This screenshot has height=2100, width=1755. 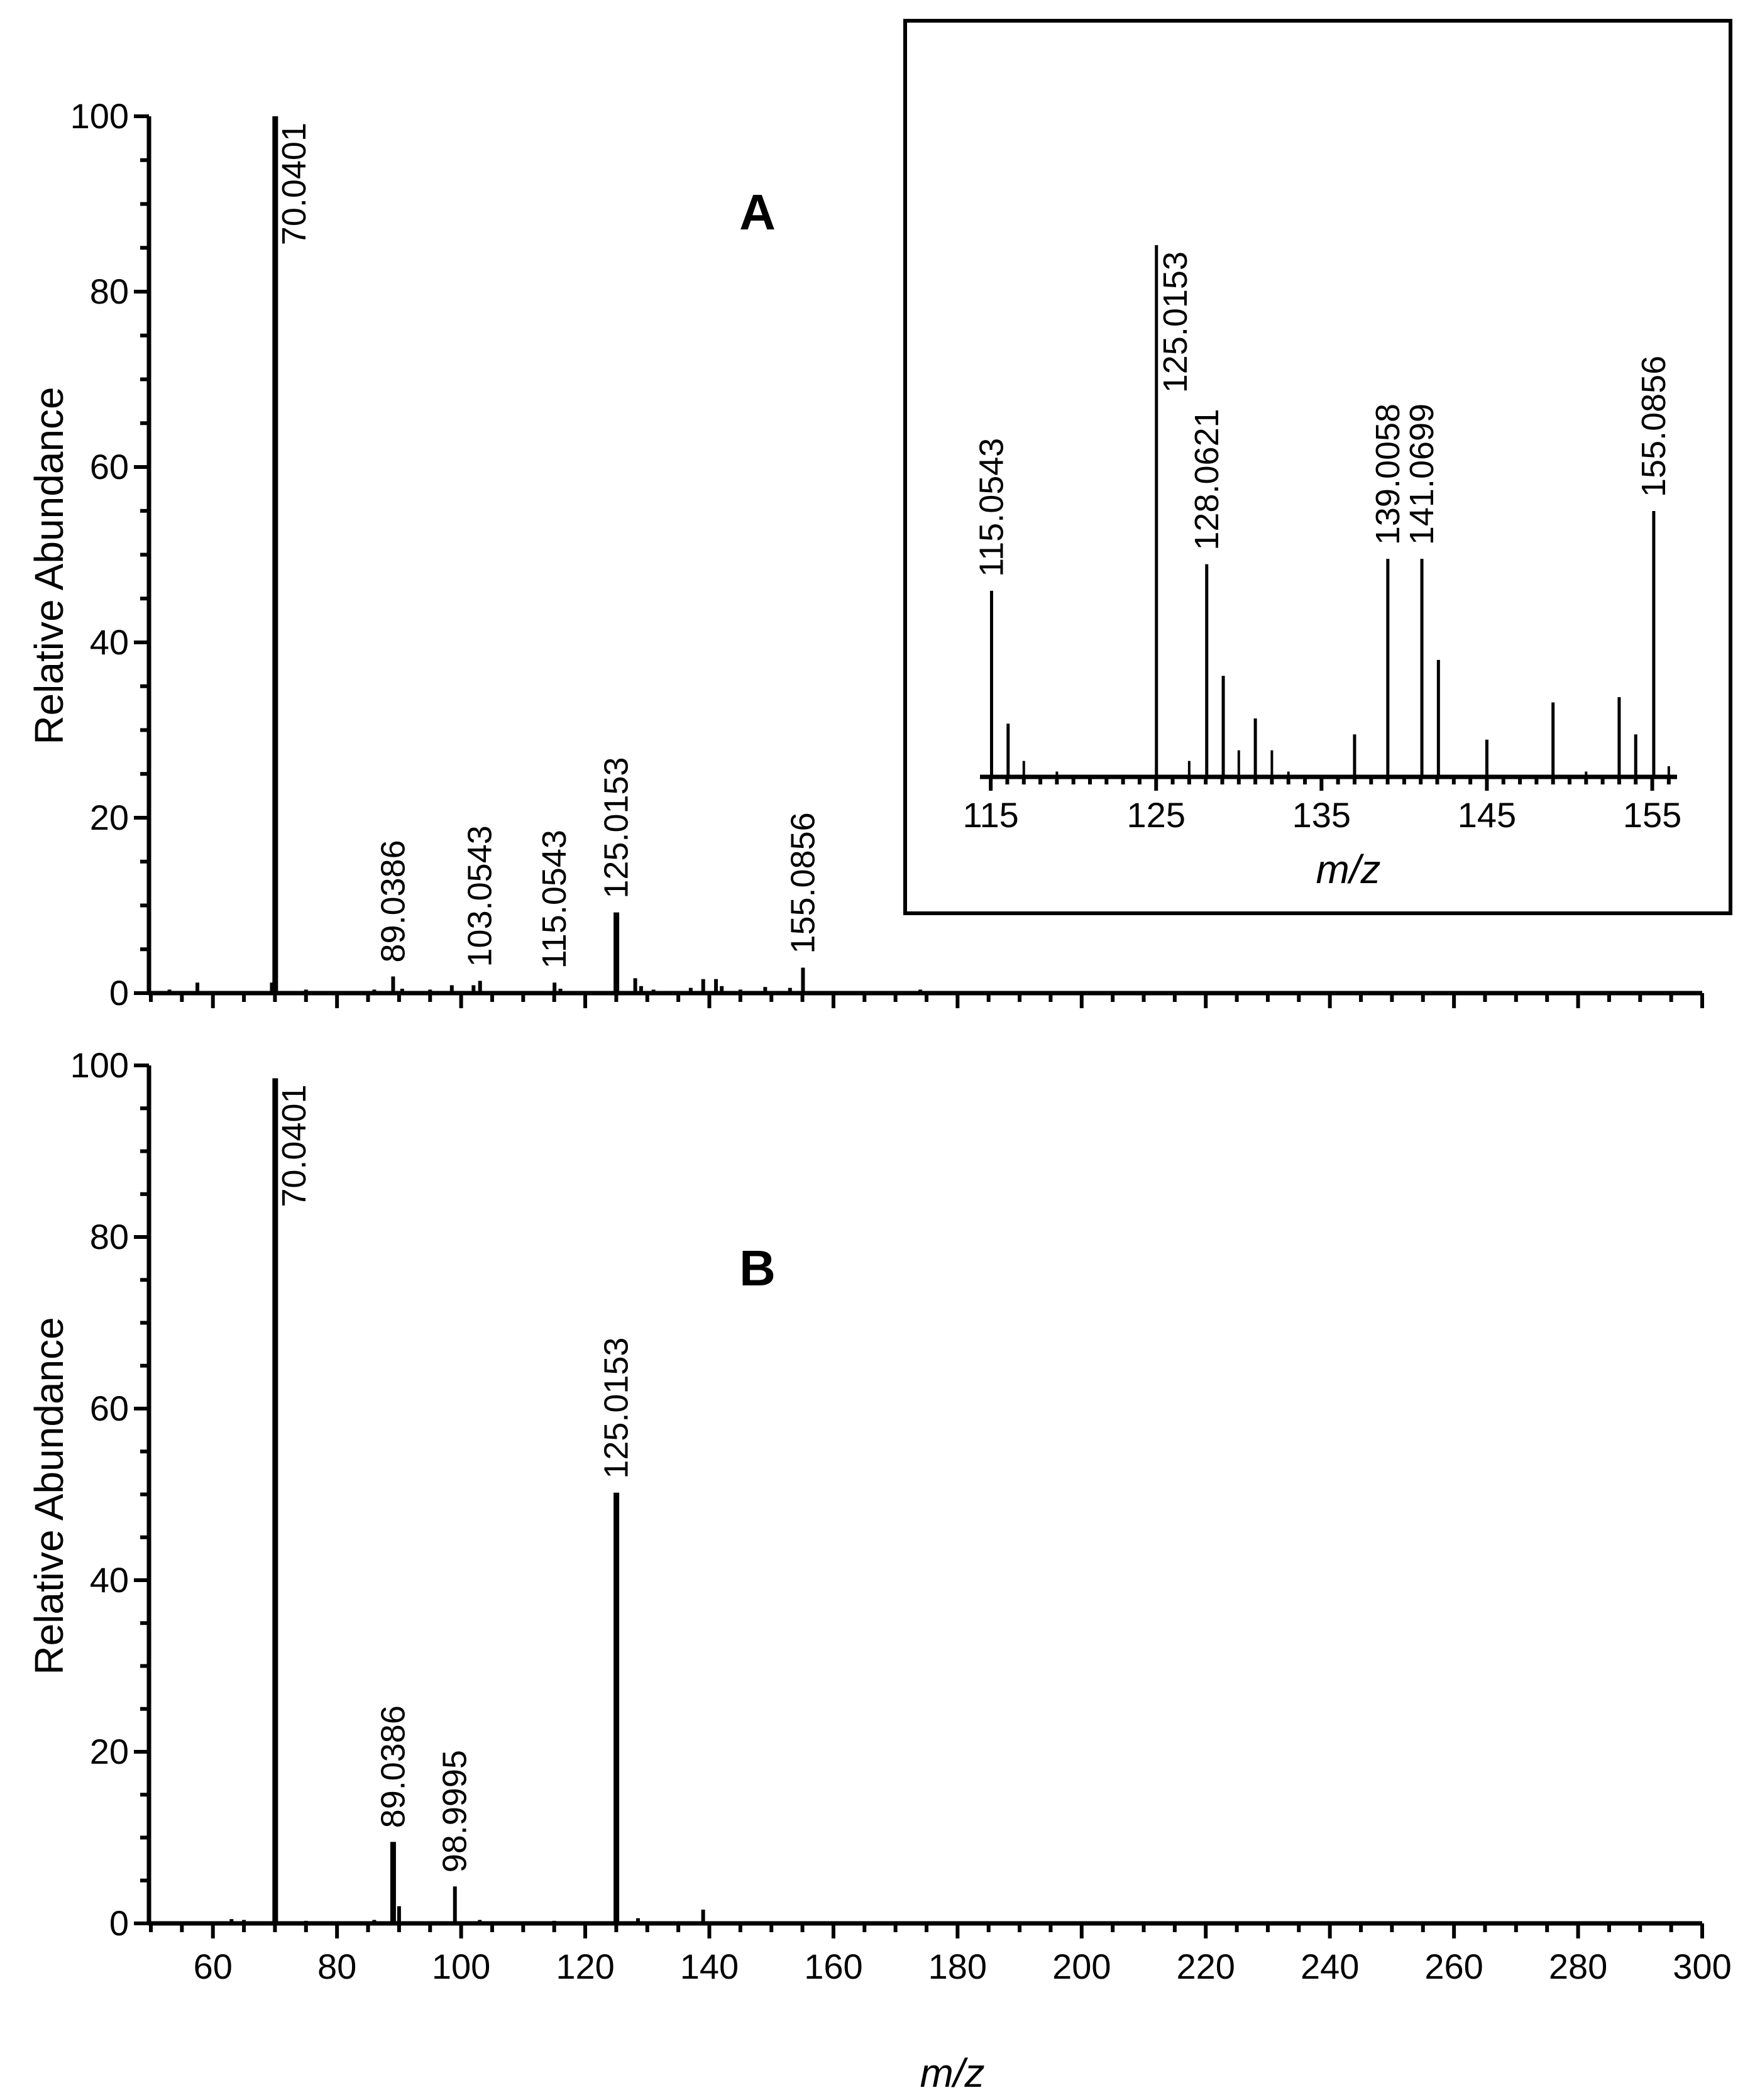 I want to click on A-inset-x-tick-label: 135, so click(x=1321, y=815).